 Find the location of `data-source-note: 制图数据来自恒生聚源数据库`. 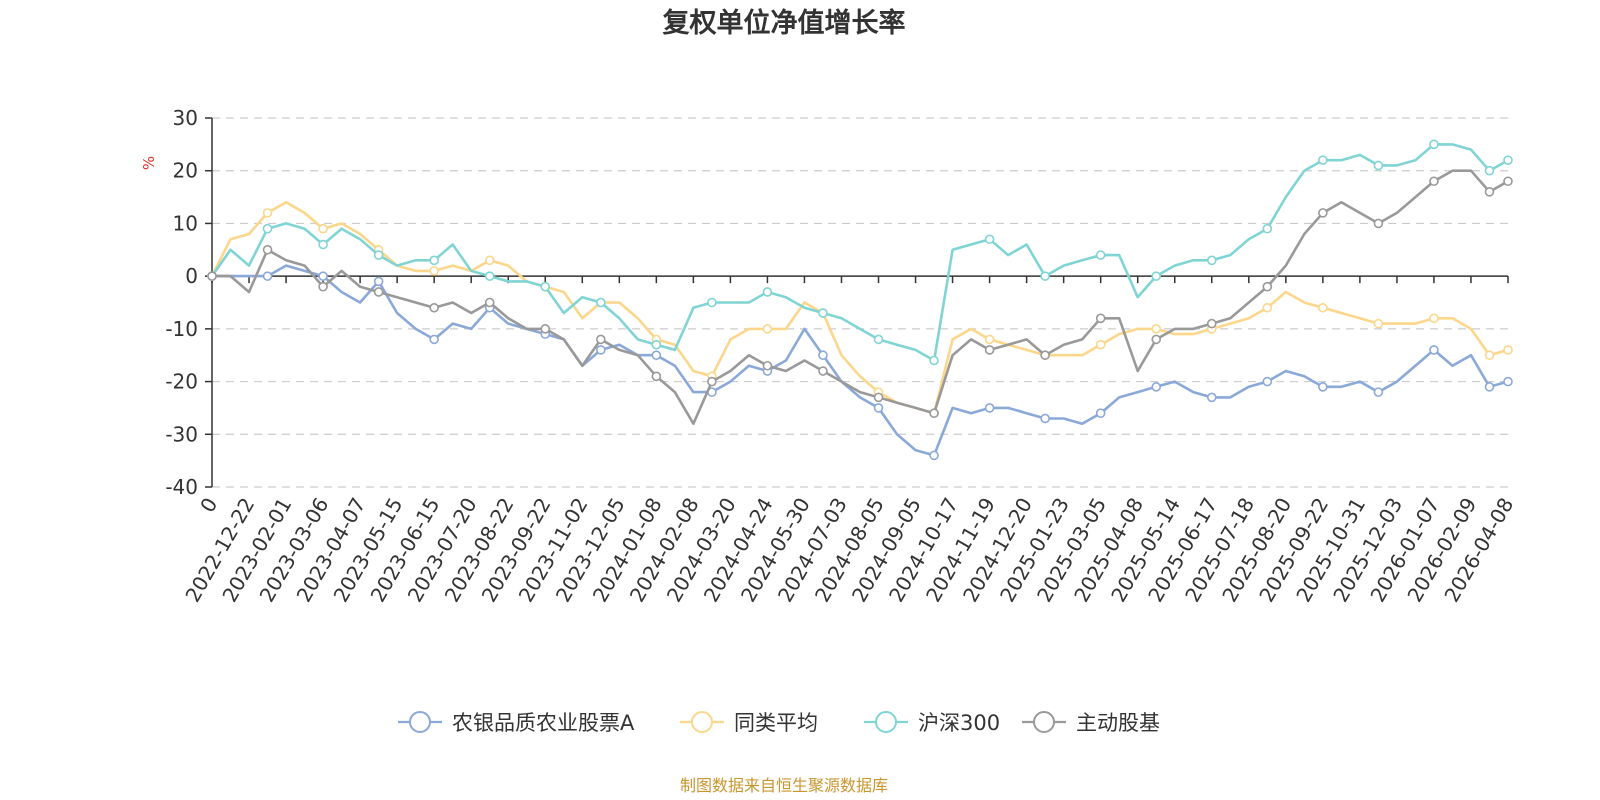

data-source-note: 制图数据来自恒生聚源数据库 is located at coordinates (784, 785).